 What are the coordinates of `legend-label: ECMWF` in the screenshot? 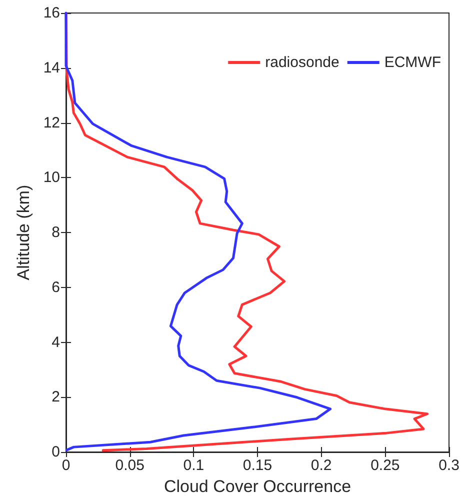 It's located at (413, 62).